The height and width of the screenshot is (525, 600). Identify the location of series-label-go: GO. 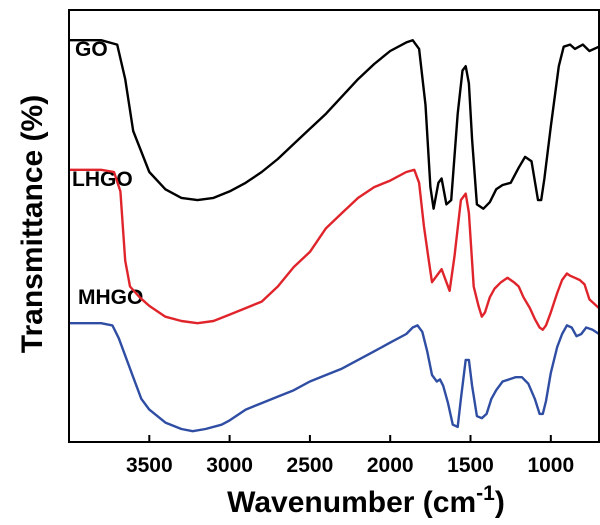
(91, 49).